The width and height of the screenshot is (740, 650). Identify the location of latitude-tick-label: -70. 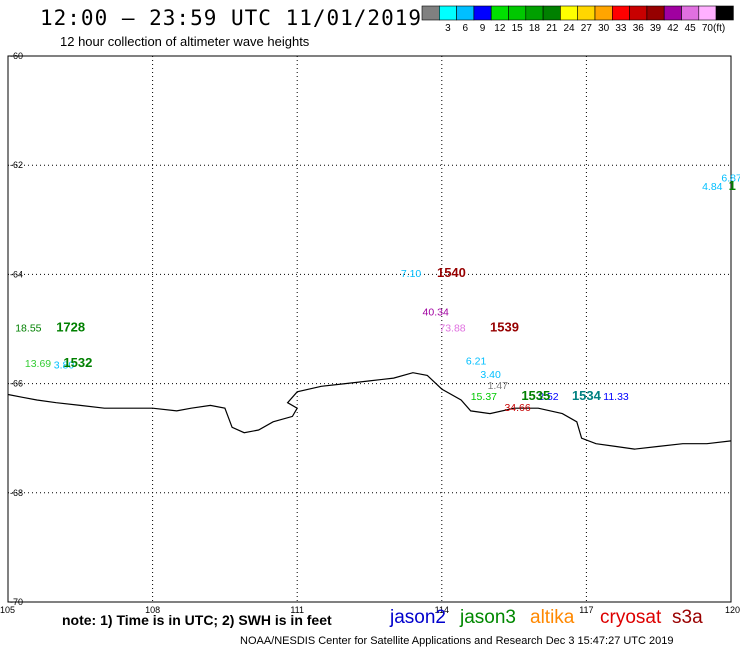
(16, 602).